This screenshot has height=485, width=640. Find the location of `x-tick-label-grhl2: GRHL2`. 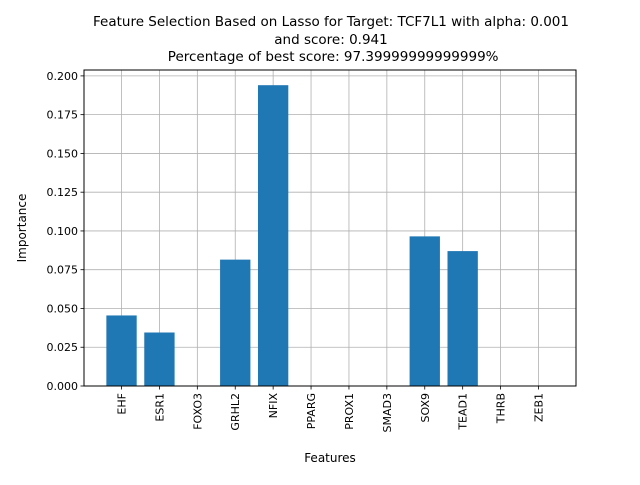

x-tick-label-grhl2: GRHL2 is located at coordinates (235, 412).